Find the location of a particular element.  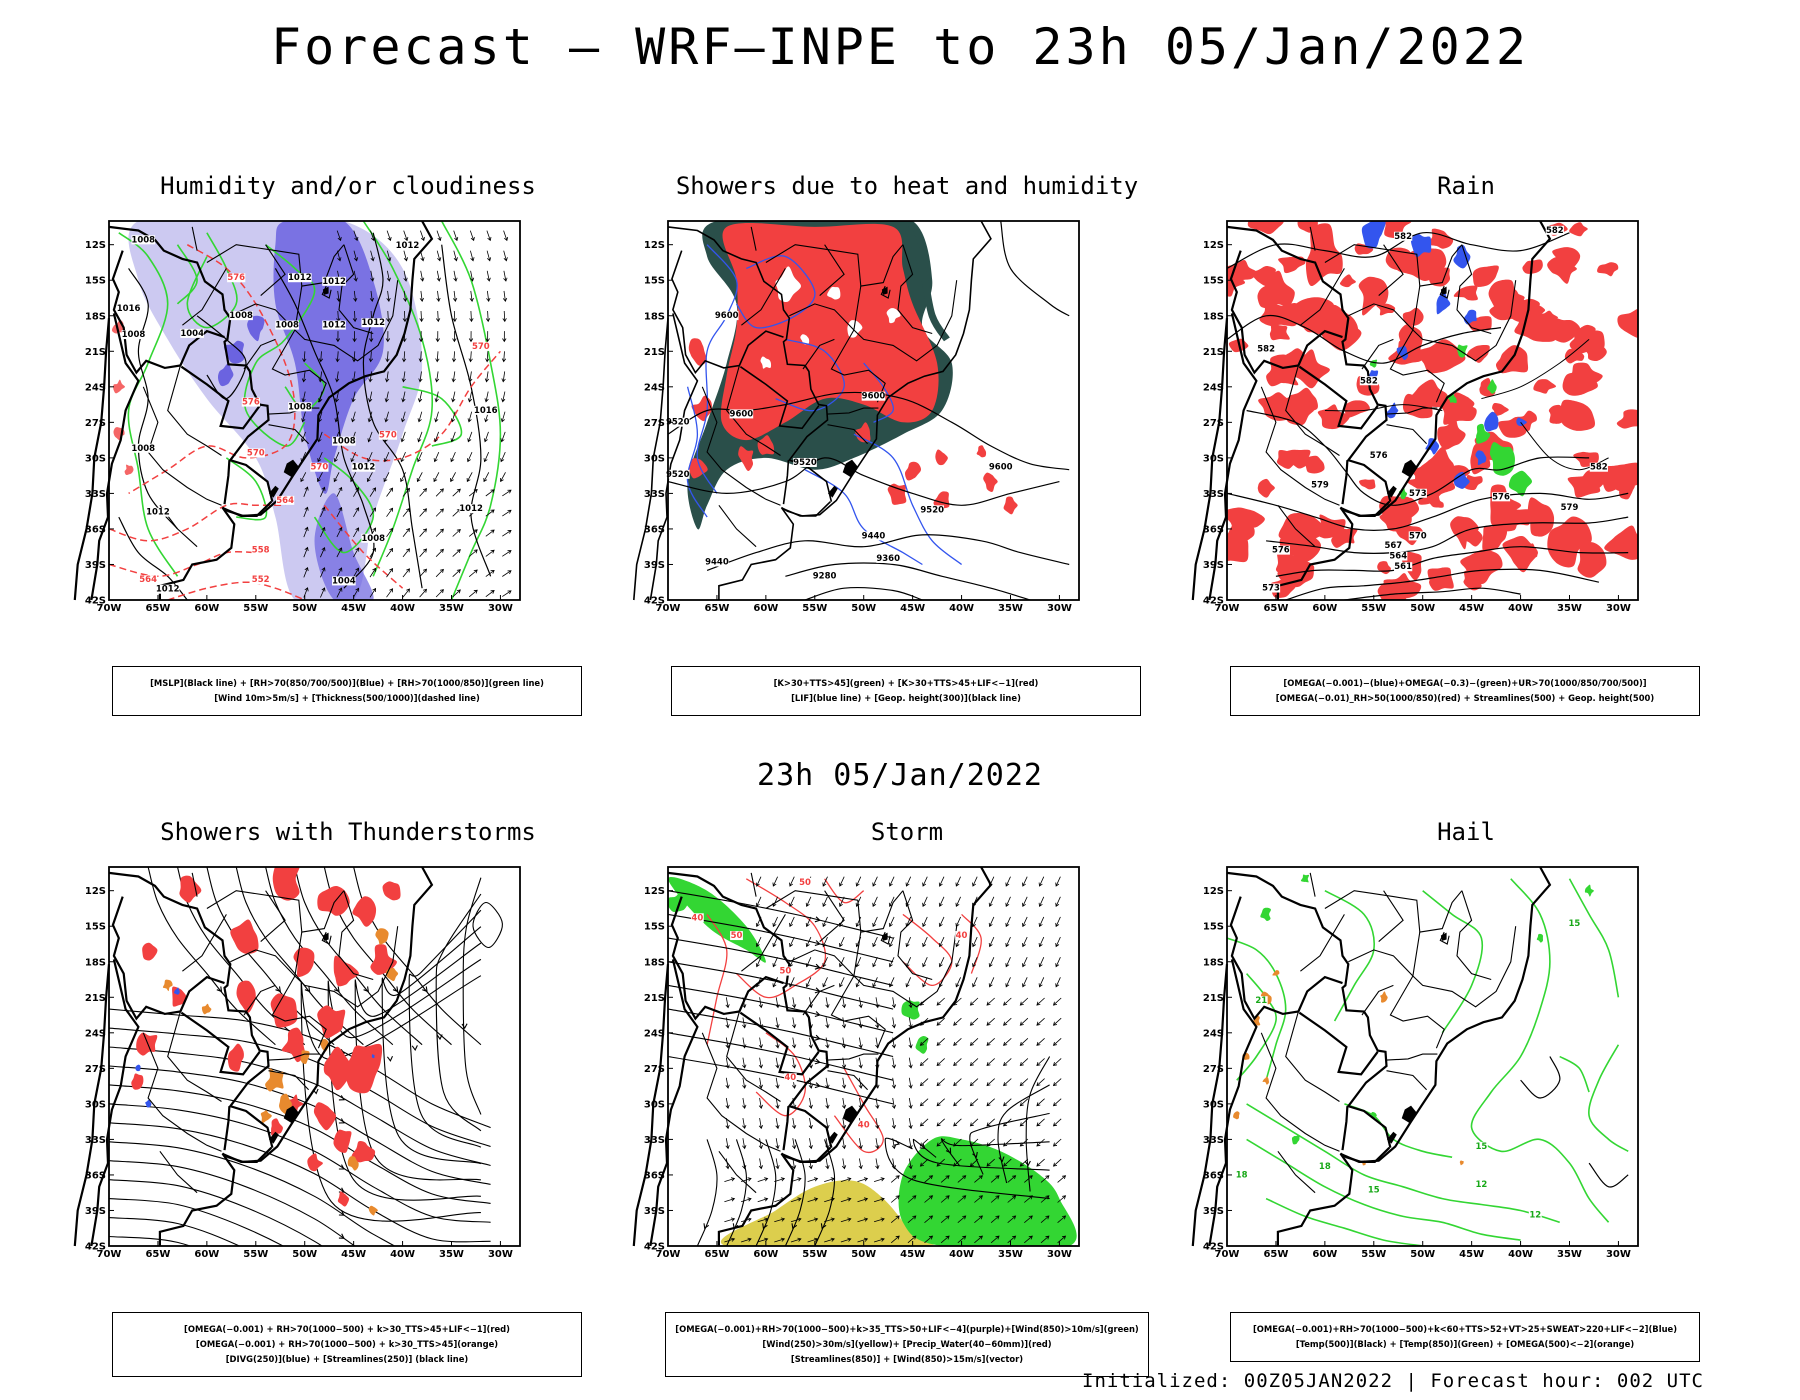

y-tick-label: 30S is located at coordinates (95, 458).